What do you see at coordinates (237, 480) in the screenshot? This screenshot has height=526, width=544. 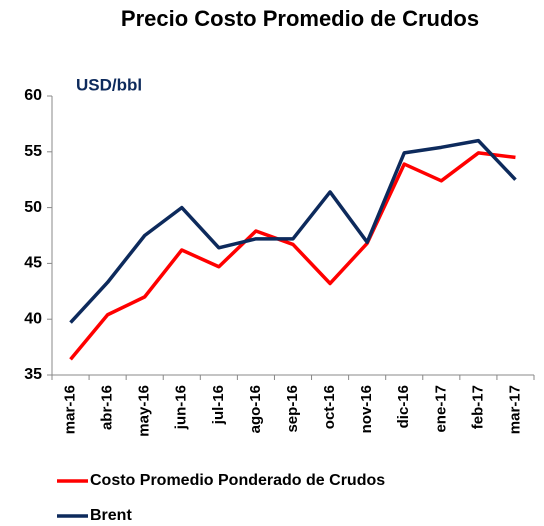 I see `legend-label: Costo Promedio Ponderado de Crudos` at bounding box center [237, 480].